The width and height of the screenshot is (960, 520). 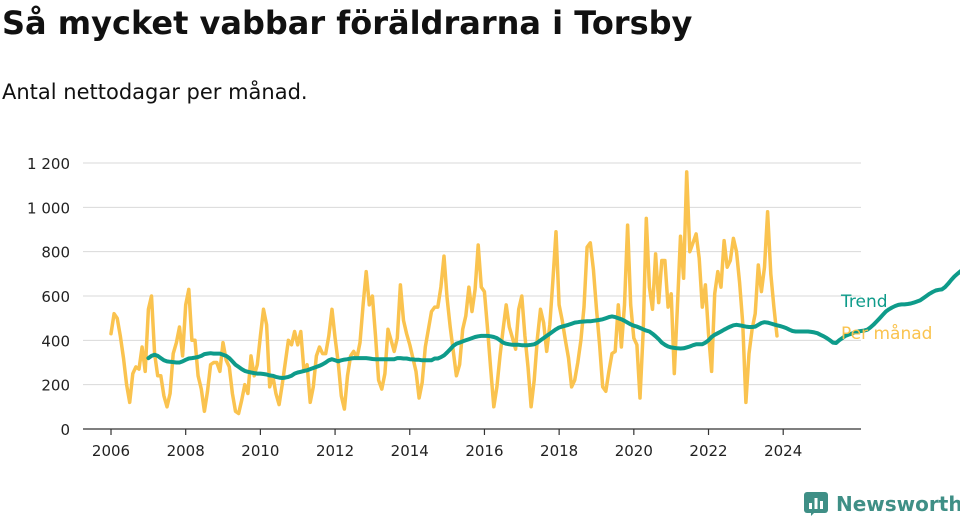 I want to click on x-tick-label: 2016, so click(x=484, y=451).